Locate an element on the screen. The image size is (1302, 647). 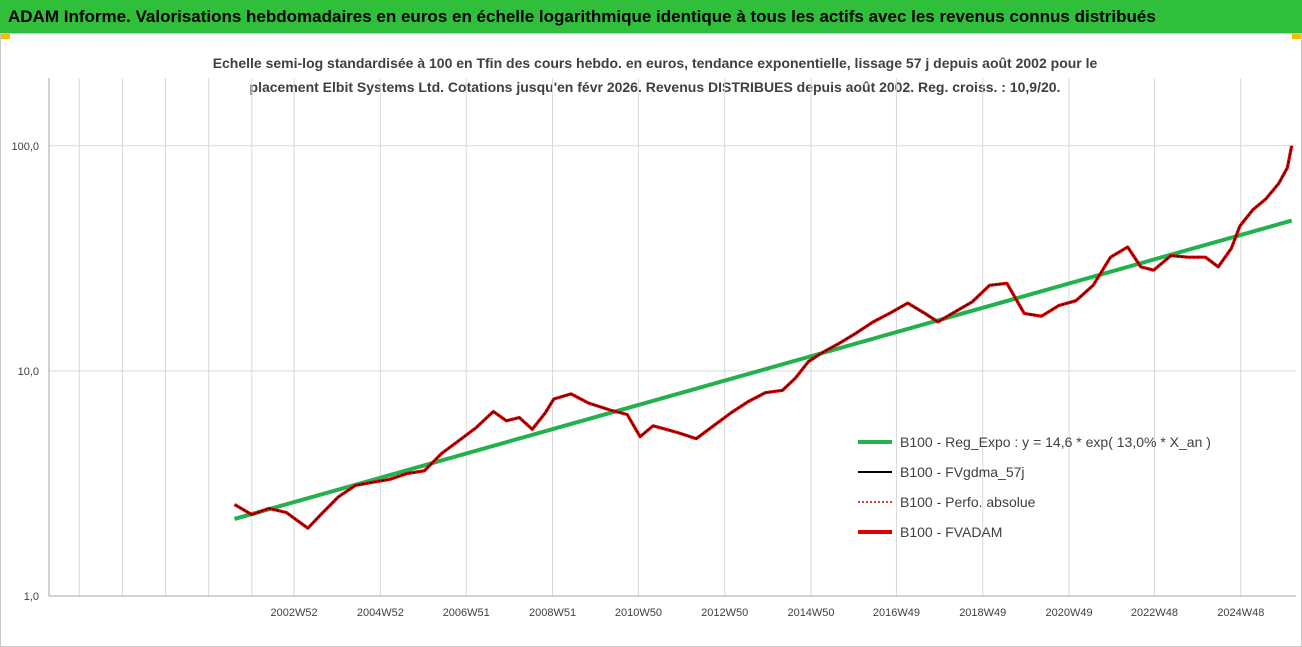
legend-swatch-fvadam is located at coordinates (875, 532).